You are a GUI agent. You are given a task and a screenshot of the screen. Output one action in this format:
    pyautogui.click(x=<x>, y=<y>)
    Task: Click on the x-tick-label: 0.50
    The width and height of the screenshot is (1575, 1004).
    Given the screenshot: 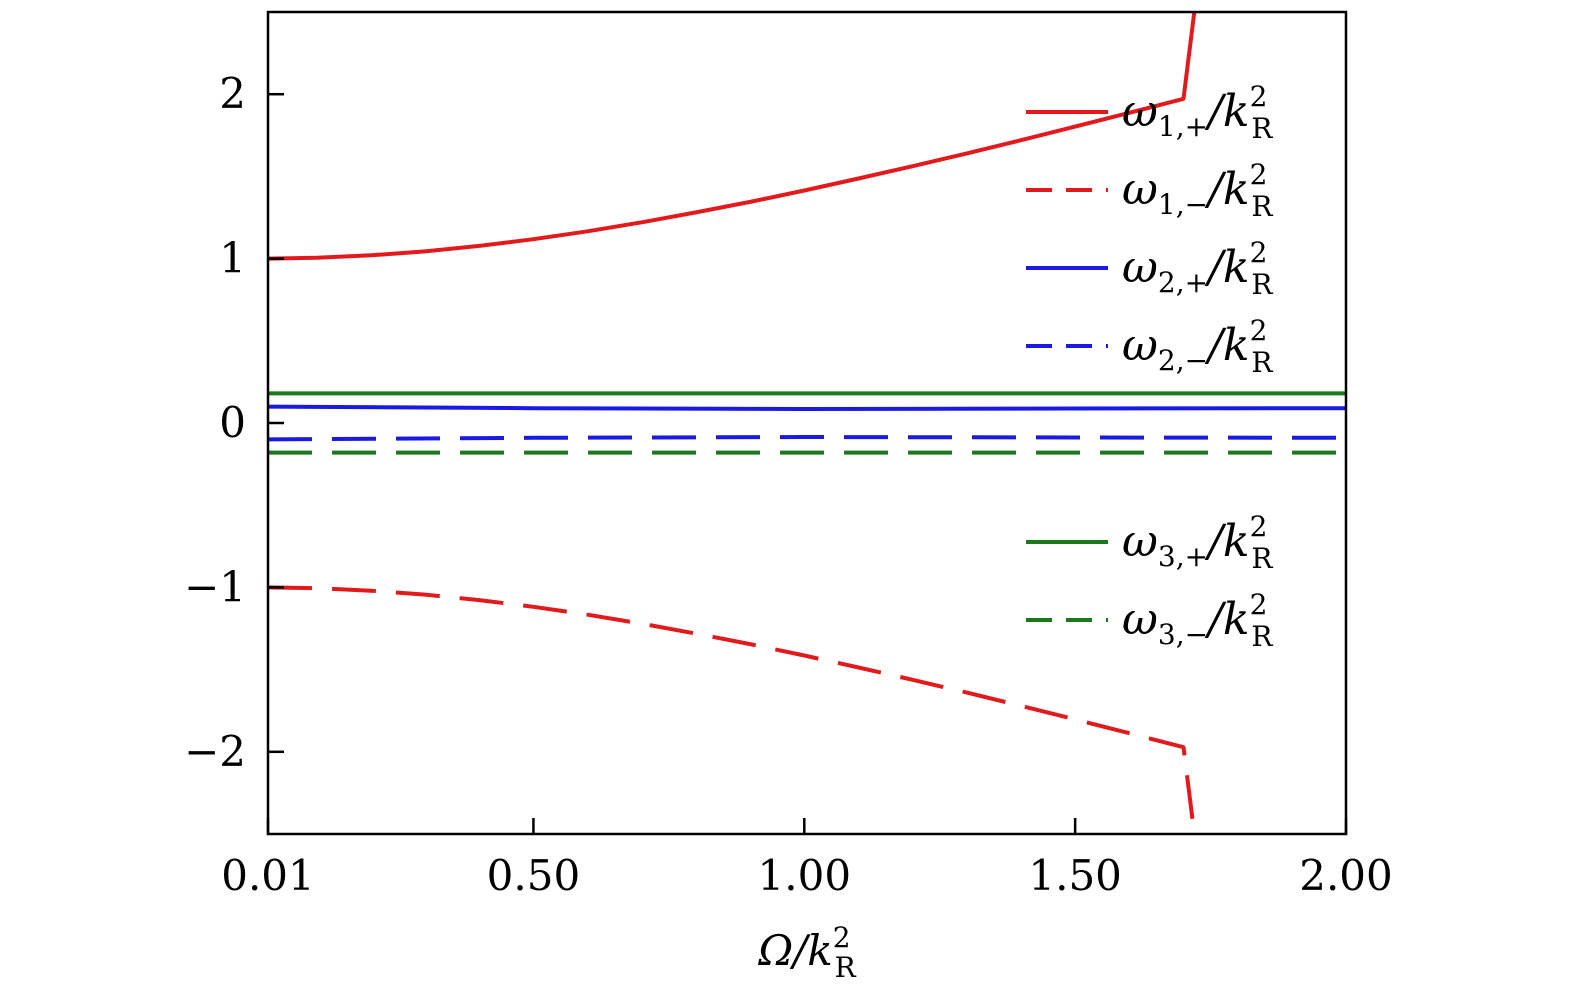 What is the action you would take?
    pyautogui.click(x=534, y=875)
    